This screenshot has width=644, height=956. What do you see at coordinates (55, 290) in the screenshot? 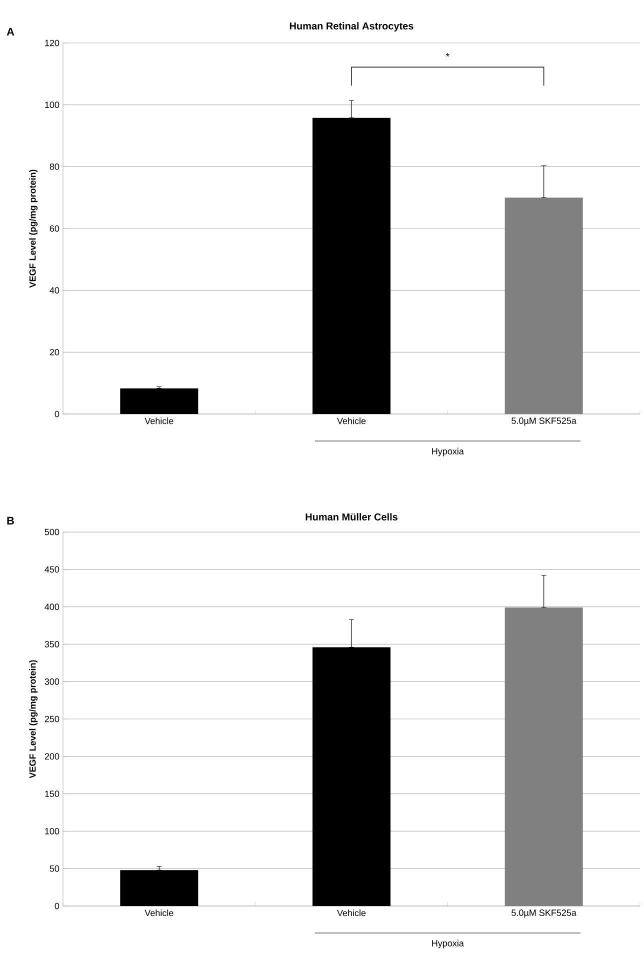
I see `y-tick-label: 40` at bounding box center [55, 290].